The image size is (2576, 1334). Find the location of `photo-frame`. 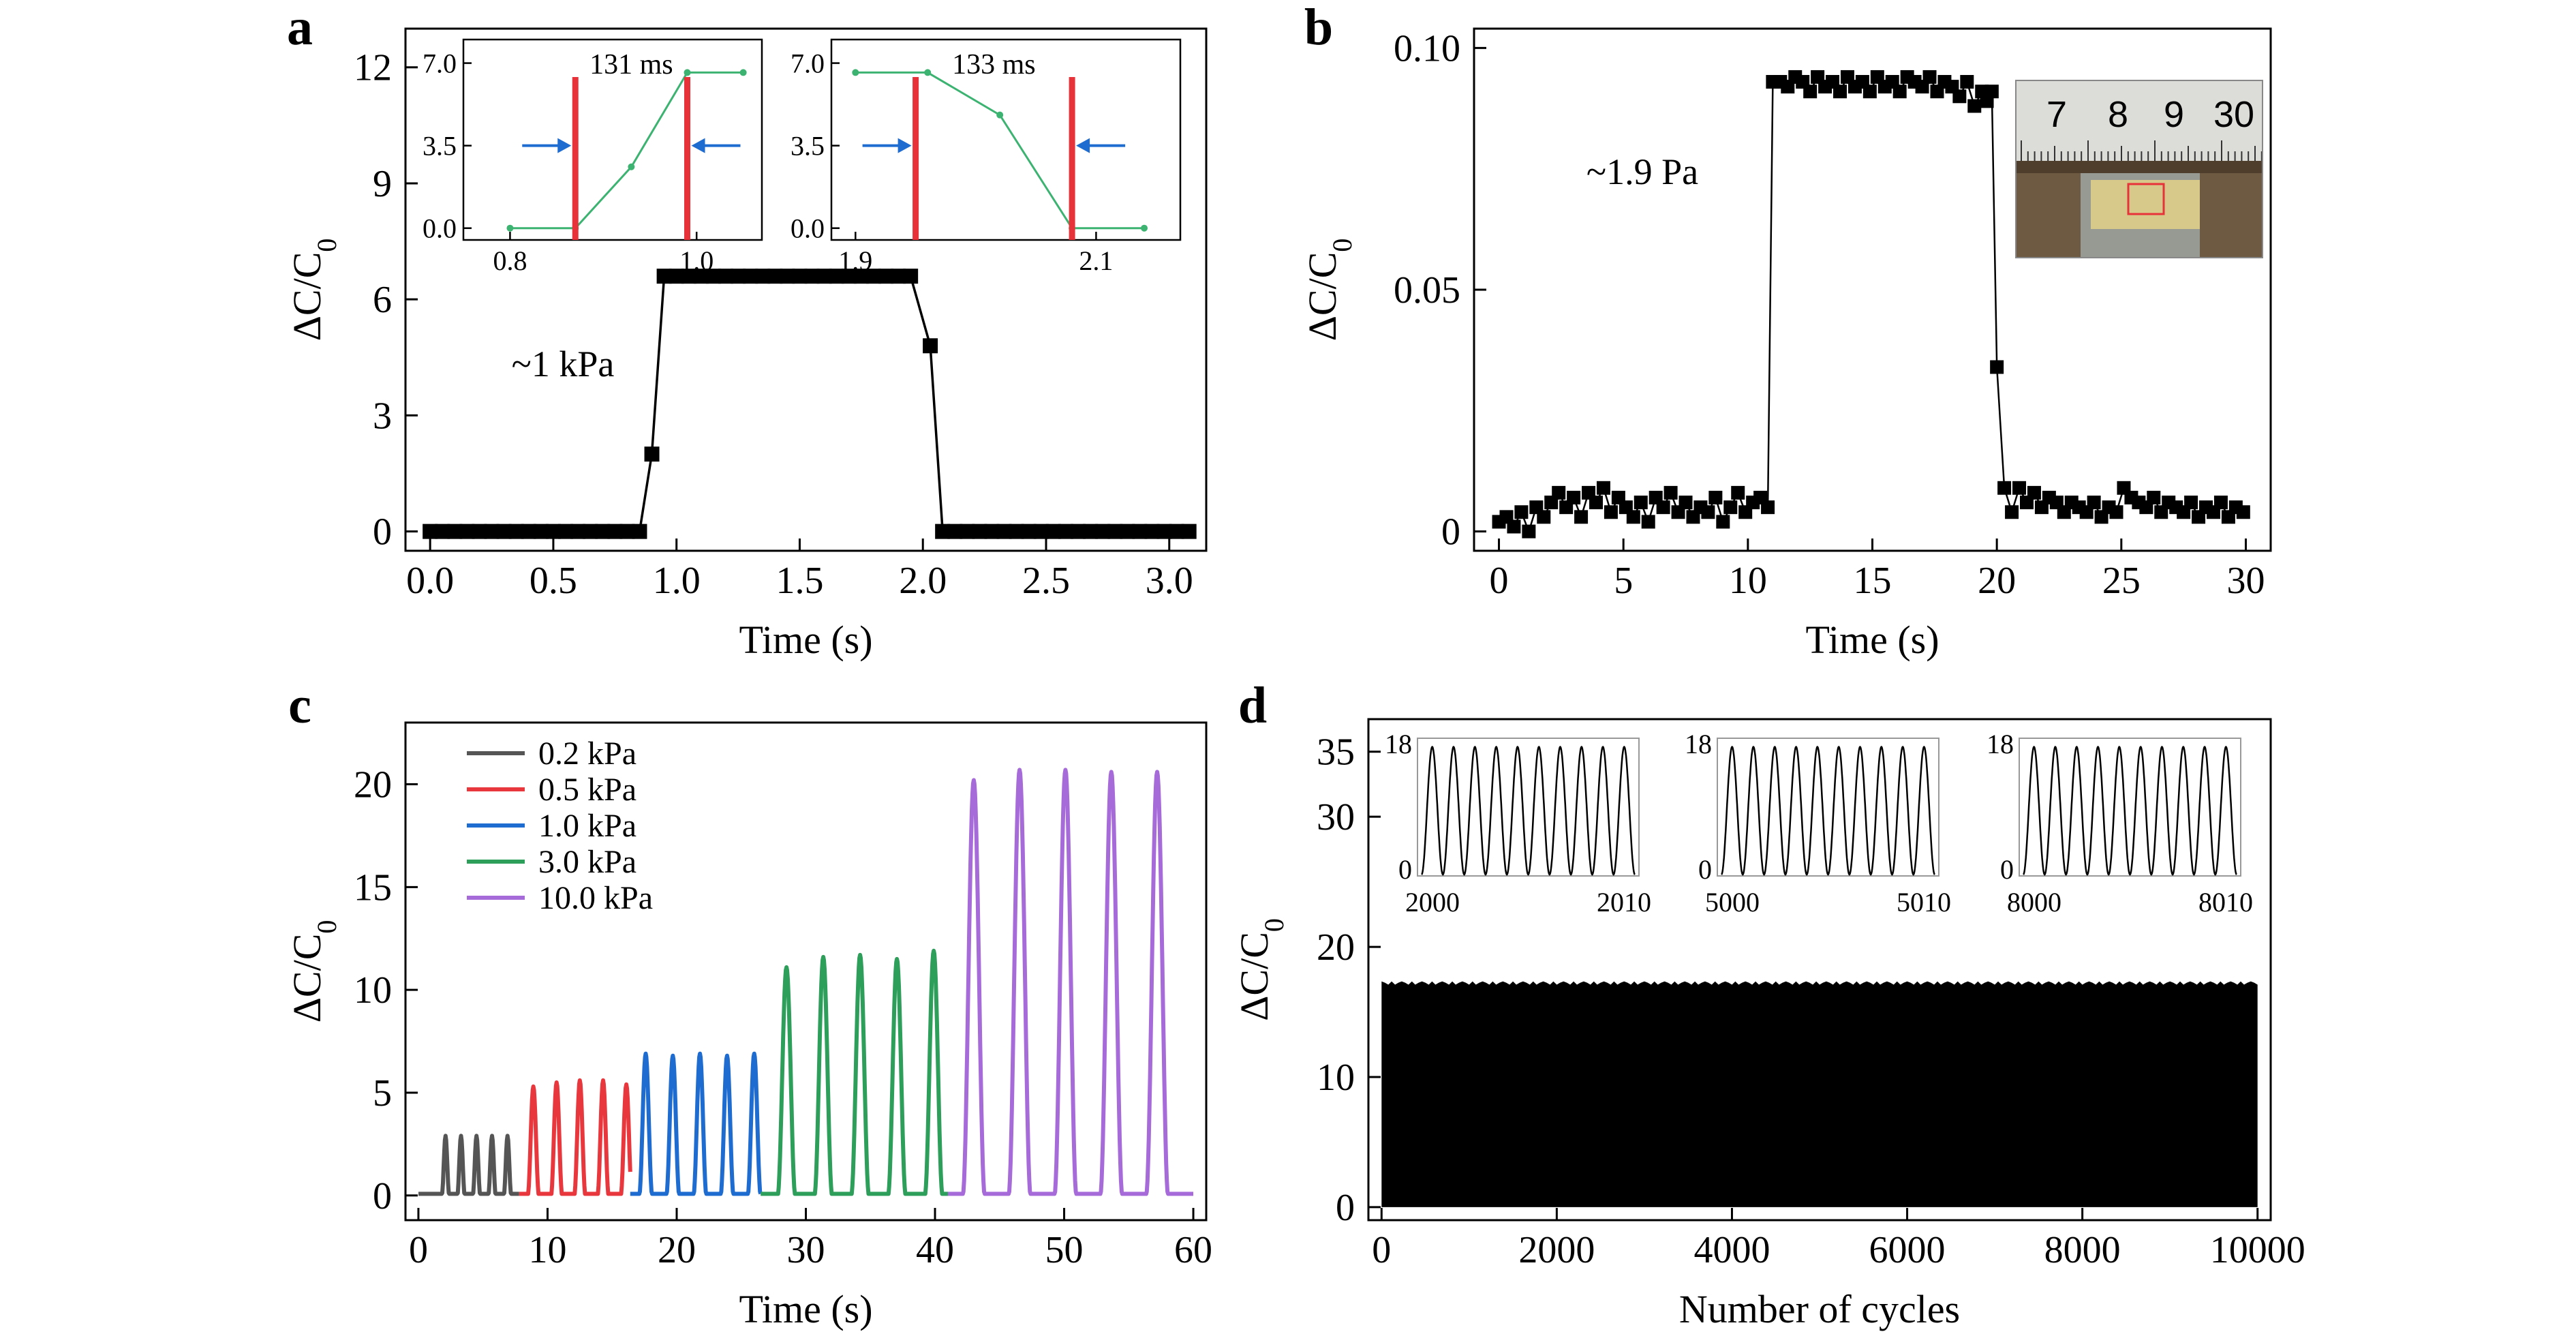

photo-frame is located at coordinates (2139, 169).